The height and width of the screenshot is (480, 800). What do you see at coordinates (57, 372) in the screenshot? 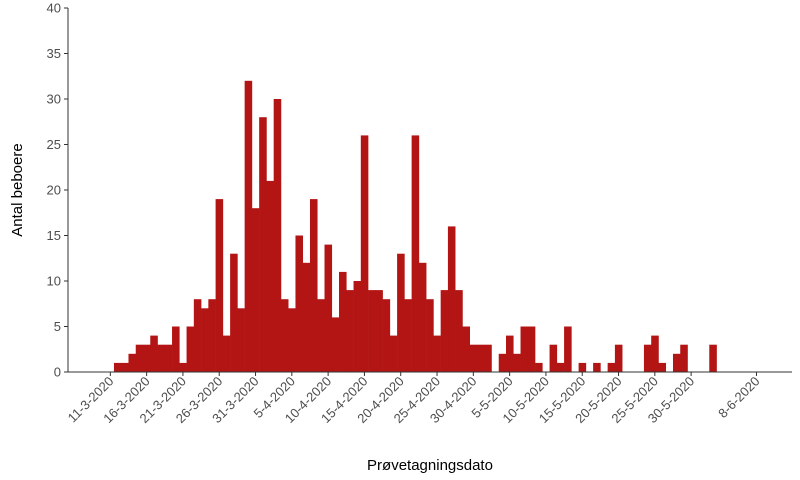
I see `y-tick-label: 0` at bounding box center [57, 372].